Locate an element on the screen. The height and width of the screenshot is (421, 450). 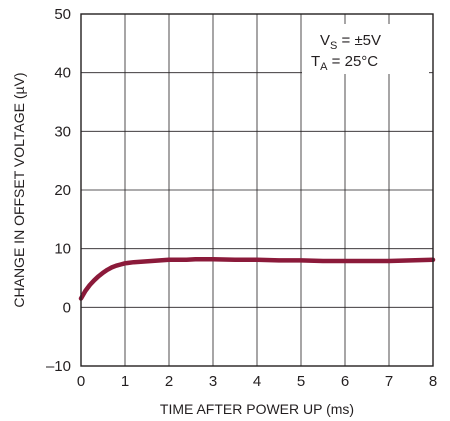
x-tick-label: 5 is located at coordinates (301, 381).